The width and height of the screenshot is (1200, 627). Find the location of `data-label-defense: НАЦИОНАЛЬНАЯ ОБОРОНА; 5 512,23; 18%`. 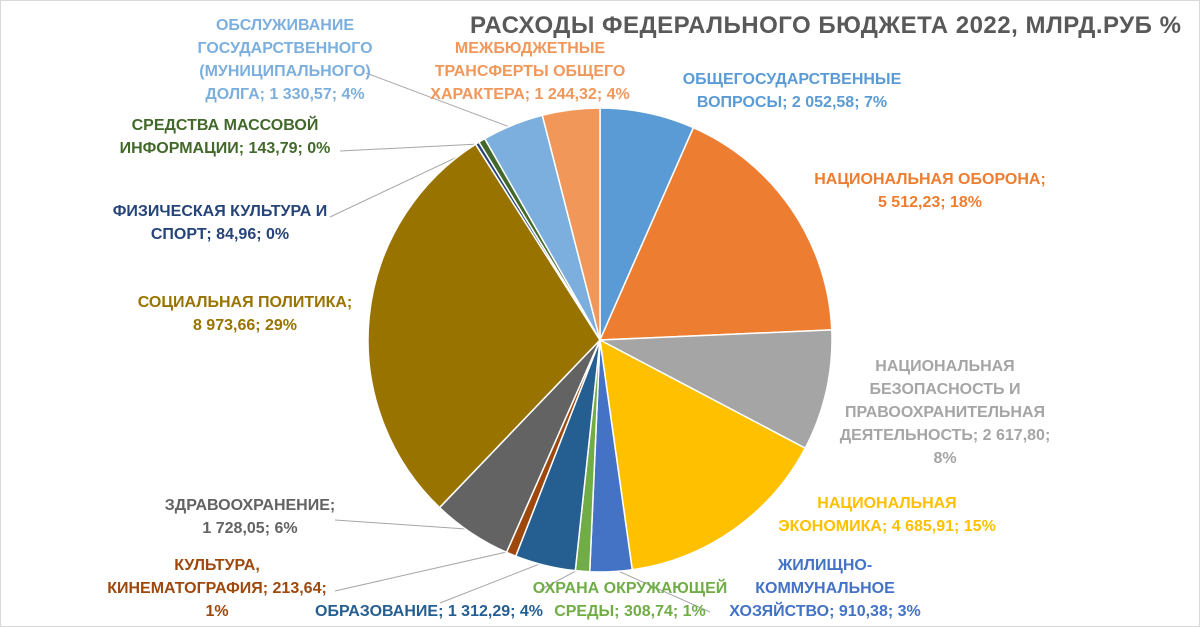

data-label-defense: НАЦИОНАЛЬНАЯ ОБОРОНА; 5 512,23; 18% is located at coordinates (930, 191).